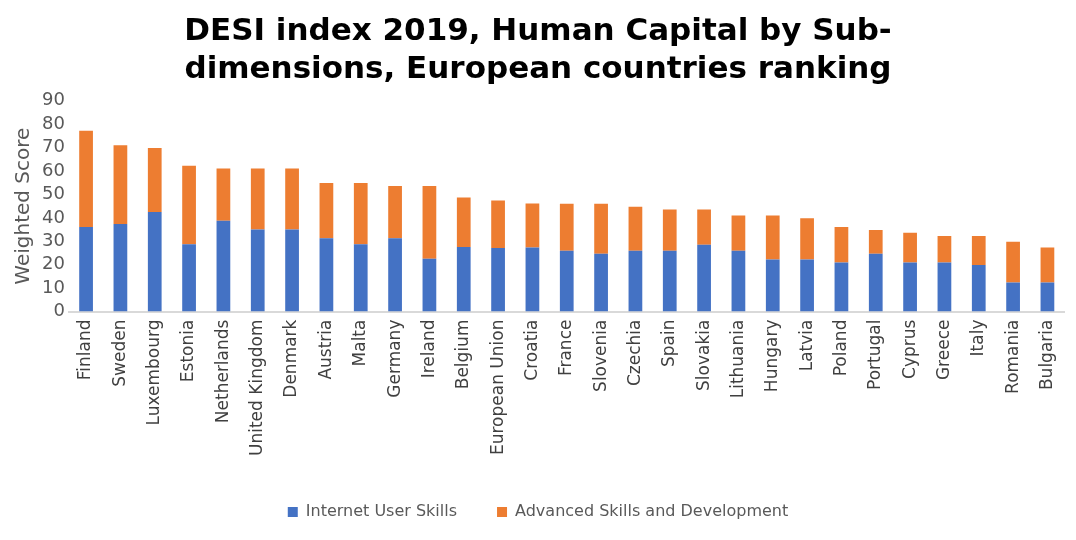  I want to click on x-tick-label: Slovakia, so click(702, 355).